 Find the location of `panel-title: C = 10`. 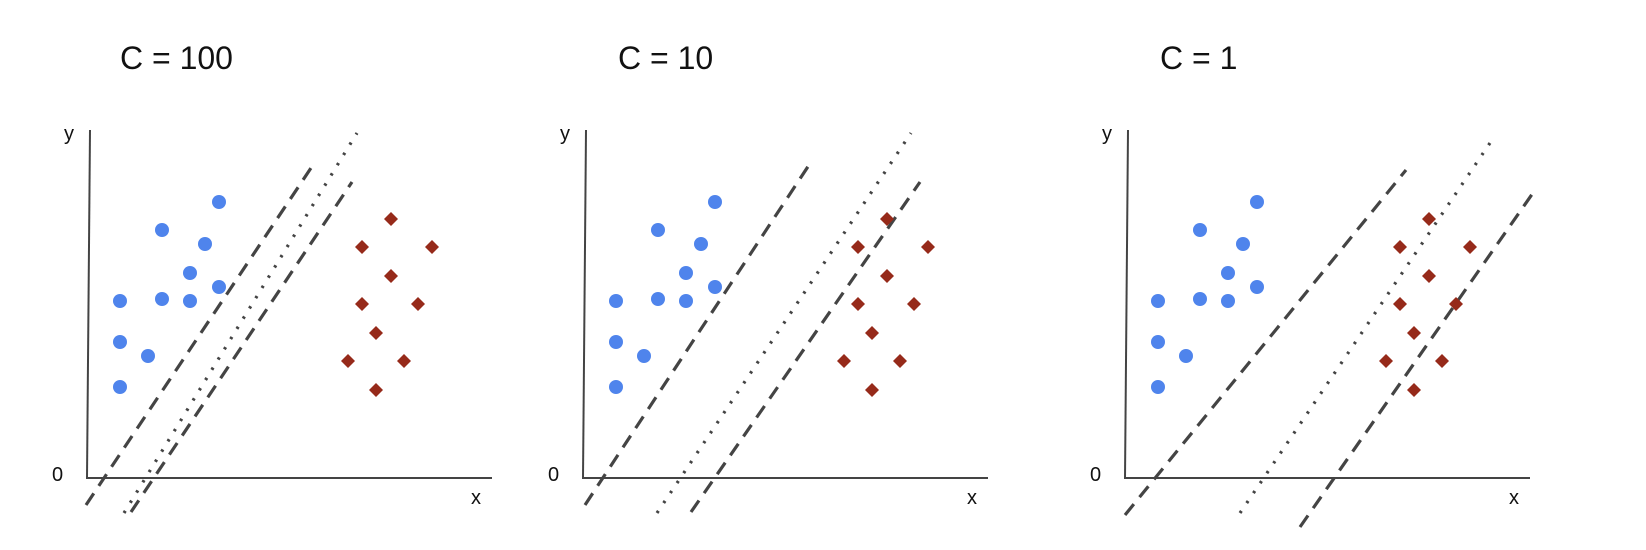

panel-title: C = 10 is located at coordinates (666, 58).